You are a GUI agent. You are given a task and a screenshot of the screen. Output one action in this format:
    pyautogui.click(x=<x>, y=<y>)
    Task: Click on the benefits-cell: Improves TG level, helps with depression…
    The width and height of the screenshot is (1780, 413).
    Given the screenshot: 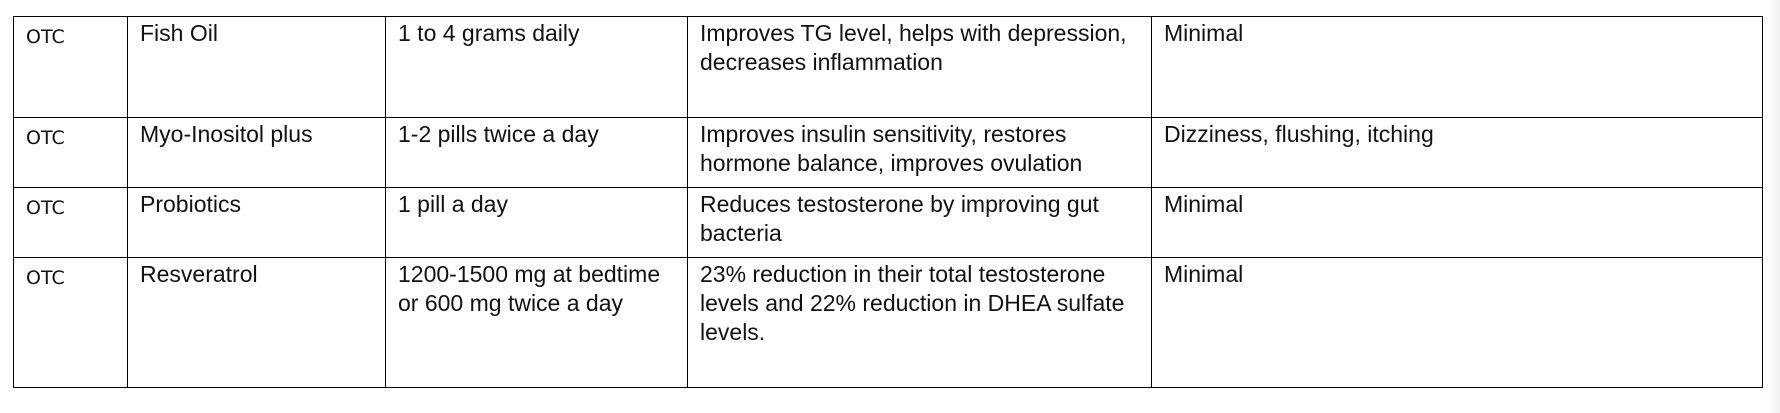 What is the action you would take?
    pyautogui.click(x=919, y=67)
    